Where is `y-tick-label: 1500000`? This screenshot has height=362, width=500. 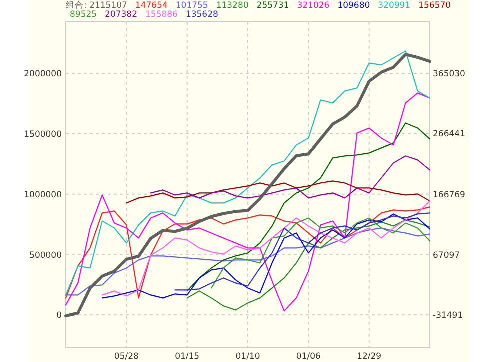 y-tick-label: 1500000 is located at coordinates (43, 135).